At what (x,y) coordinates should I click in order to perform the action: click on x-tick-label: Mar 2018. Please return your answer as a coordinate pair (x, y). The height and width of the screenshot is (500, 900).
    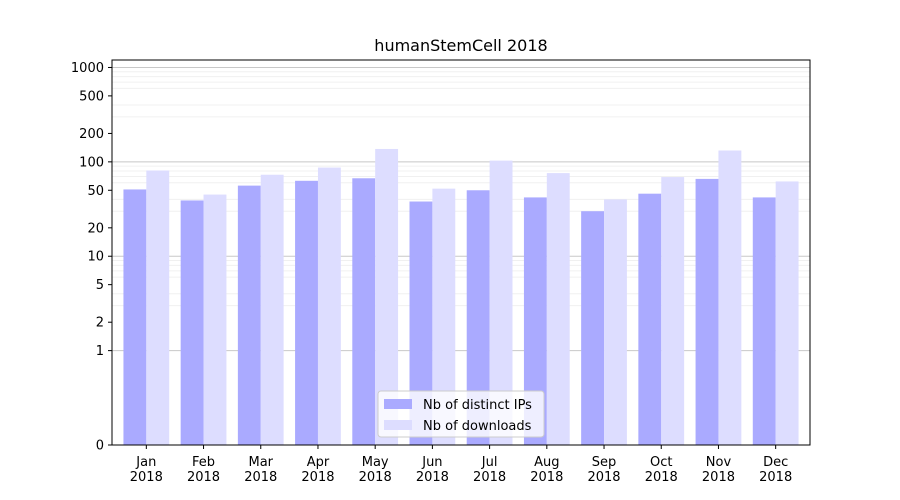
    Looking at the image, I should click on (260, 470).